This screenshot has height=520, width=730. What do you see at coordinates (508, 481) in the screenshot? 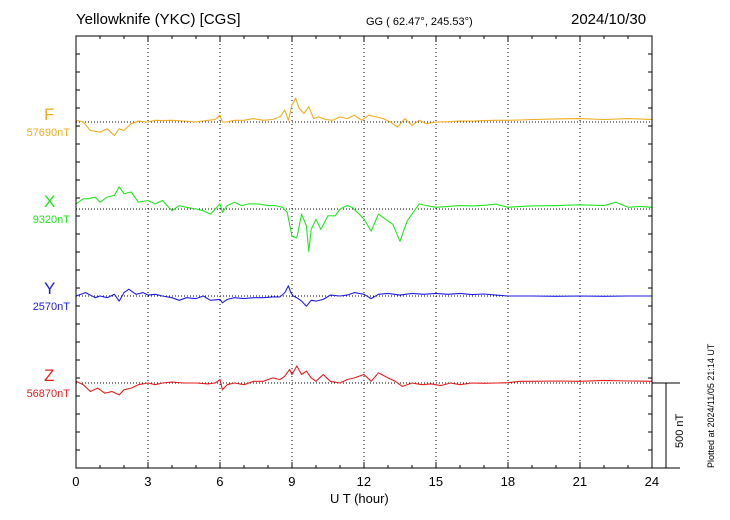
I see `x-tick-label-18: 18` at bounding box center [508, 481].